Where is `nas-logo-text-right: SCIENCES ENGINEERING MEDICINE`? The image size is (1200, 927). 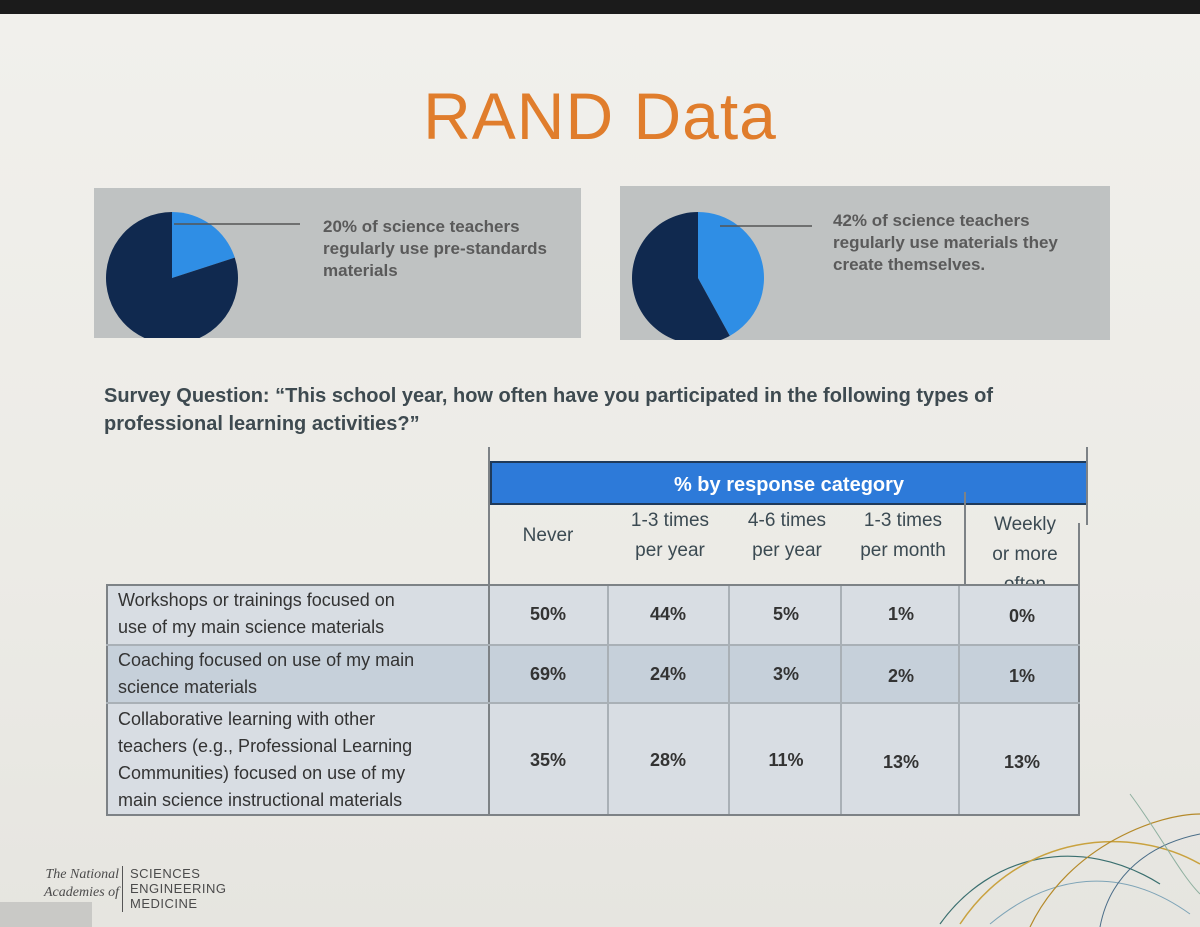 nas-logo-text-right: SCIENCES ENGINEERING MEDICINE is located at coordinates (178, 888).